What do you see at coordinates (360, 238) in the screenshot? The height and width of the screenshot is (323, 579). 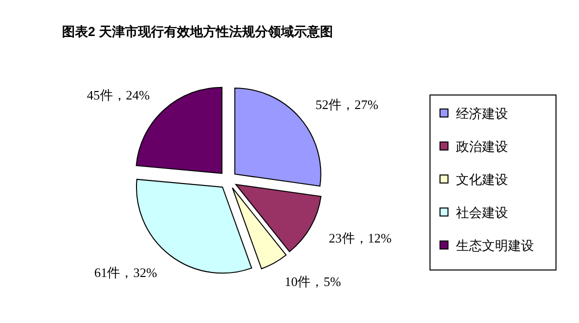 I see `data-label: 23件，12%` at bounding box center [360, 238].